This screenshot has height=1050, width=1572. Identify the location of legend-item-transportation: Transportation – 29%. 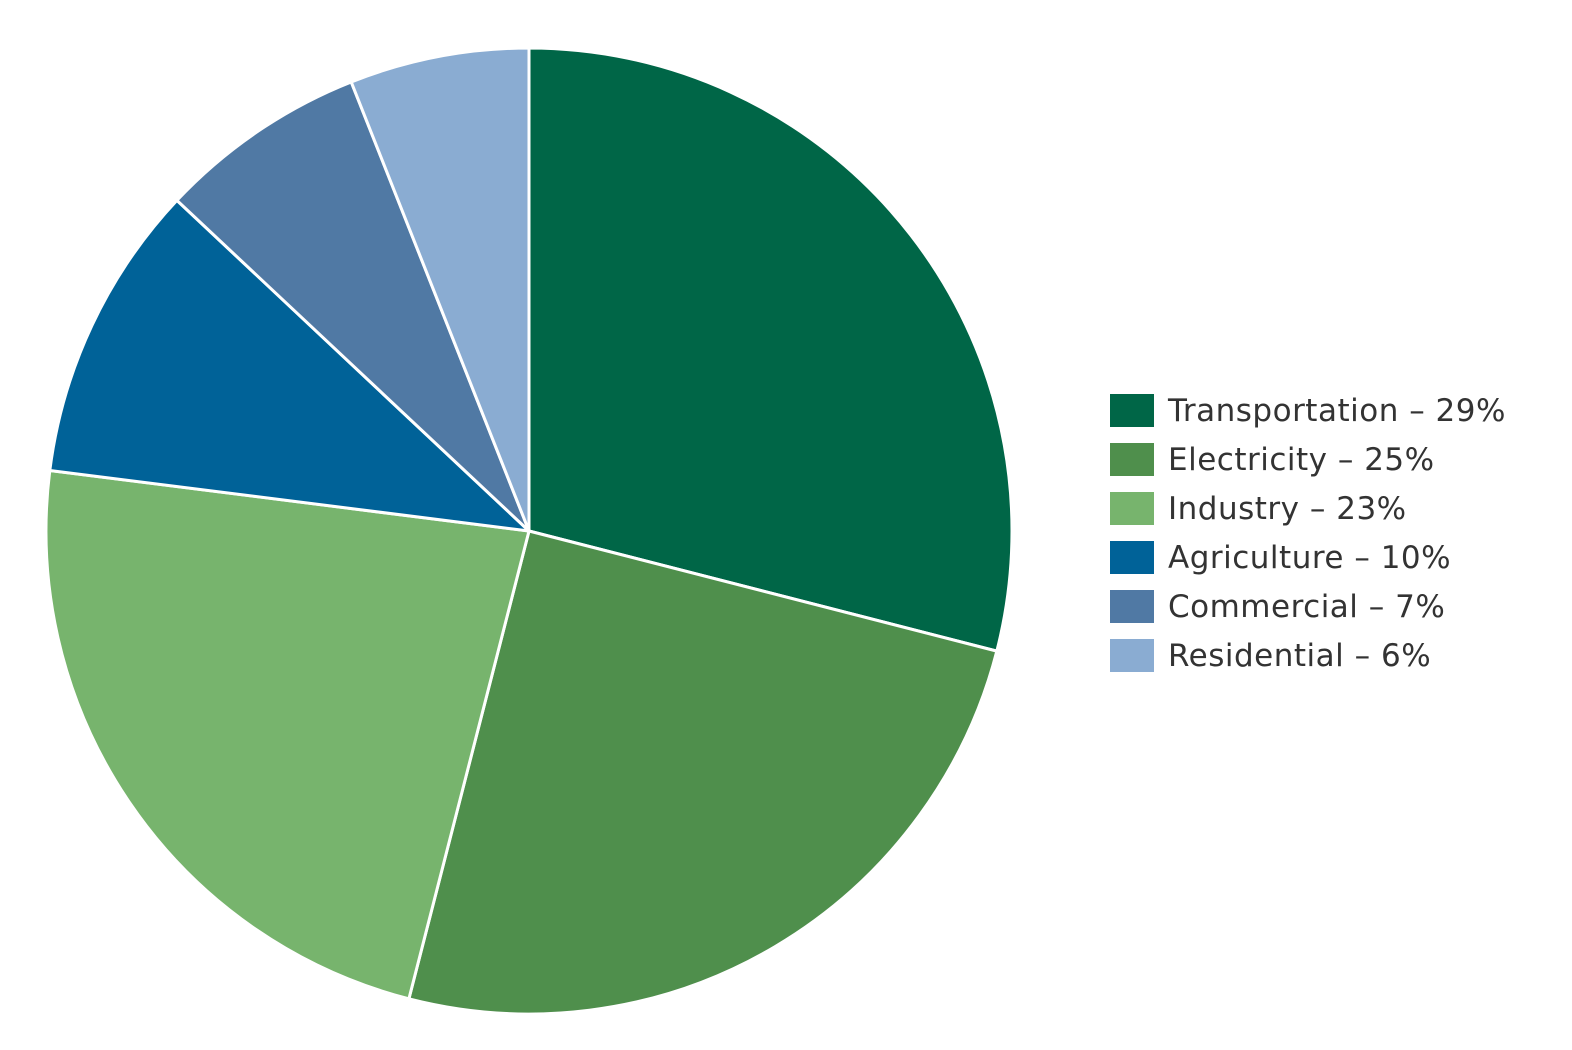
(1335, 410).